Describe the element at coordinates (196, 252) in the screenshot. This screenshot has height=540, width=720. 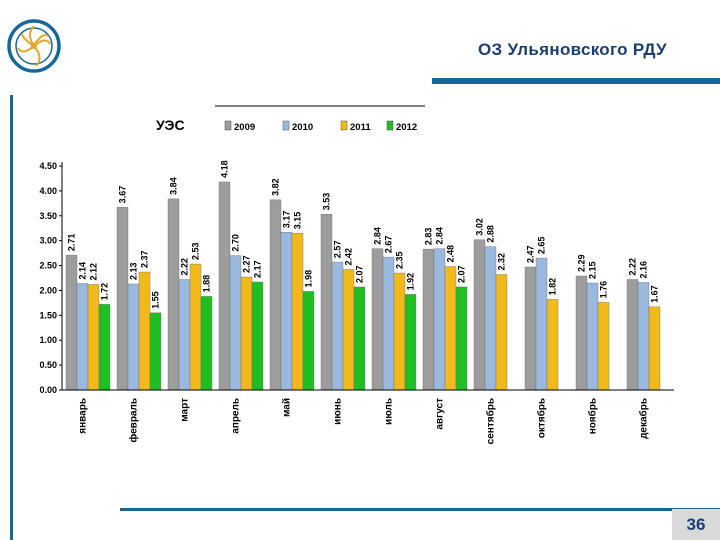
I see `data-label: 2.53` at that location.